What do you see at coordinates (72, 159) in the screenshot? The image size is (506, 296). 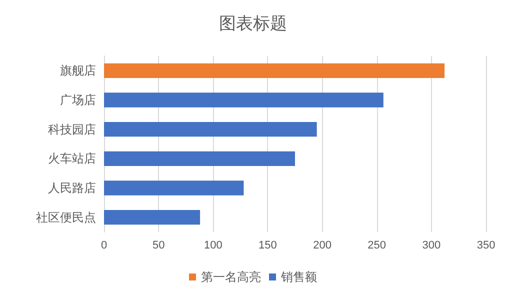 I see `y-tick-label: 火车站店` at bounding box center [72, 159].